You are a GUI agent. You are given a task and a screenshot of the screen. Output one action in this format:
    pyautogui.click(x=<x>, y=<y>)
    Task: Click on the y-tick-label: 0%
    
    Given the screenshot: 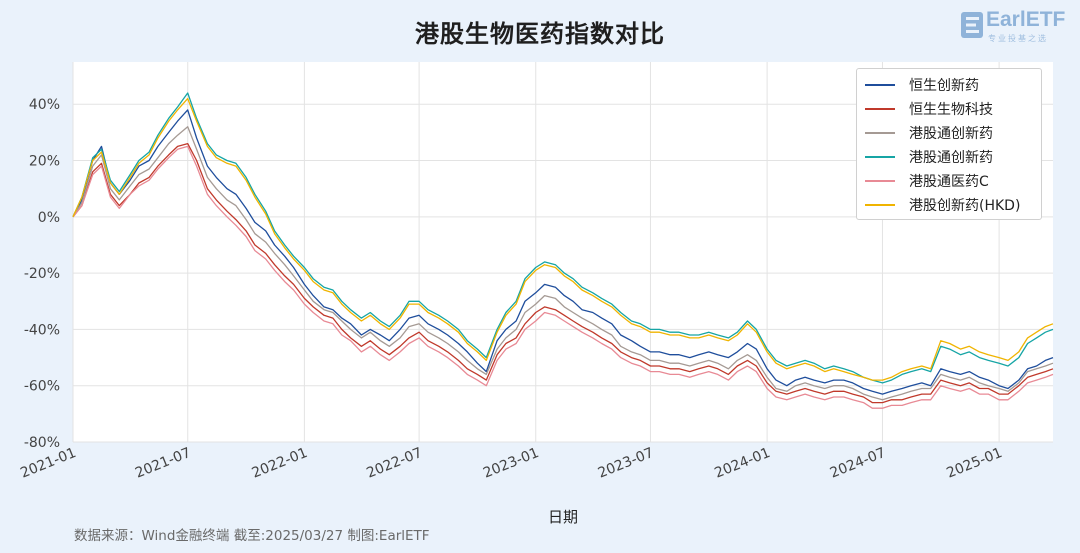 What is the action you would take?
    pyautogui.click(x=49, y=218)
    